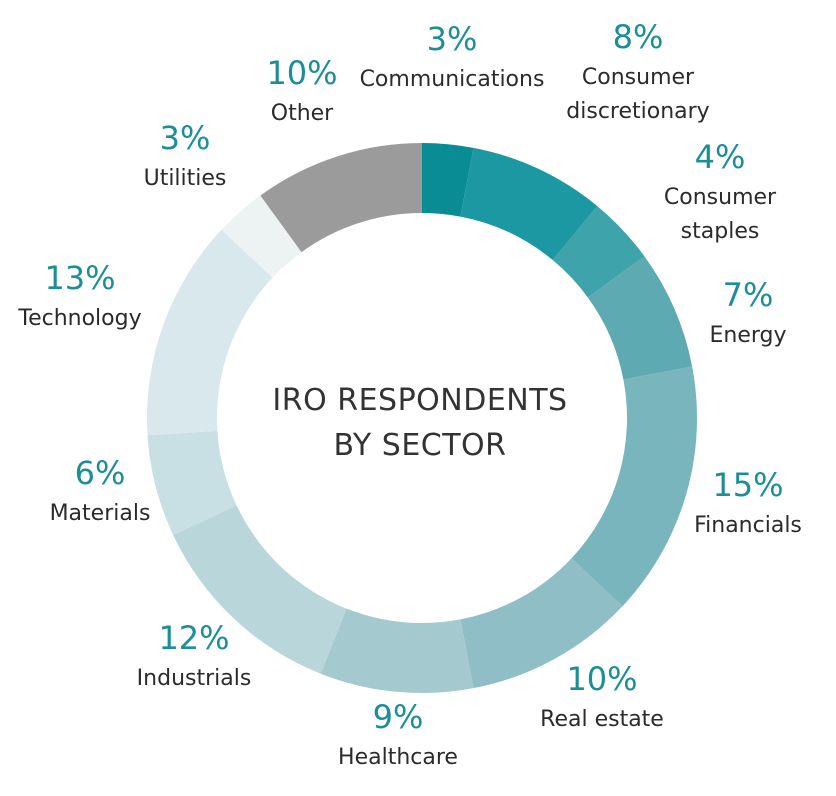 This screenshot has width=836, height=796. I want to click on percent-label: 12%, so click(193, 638).